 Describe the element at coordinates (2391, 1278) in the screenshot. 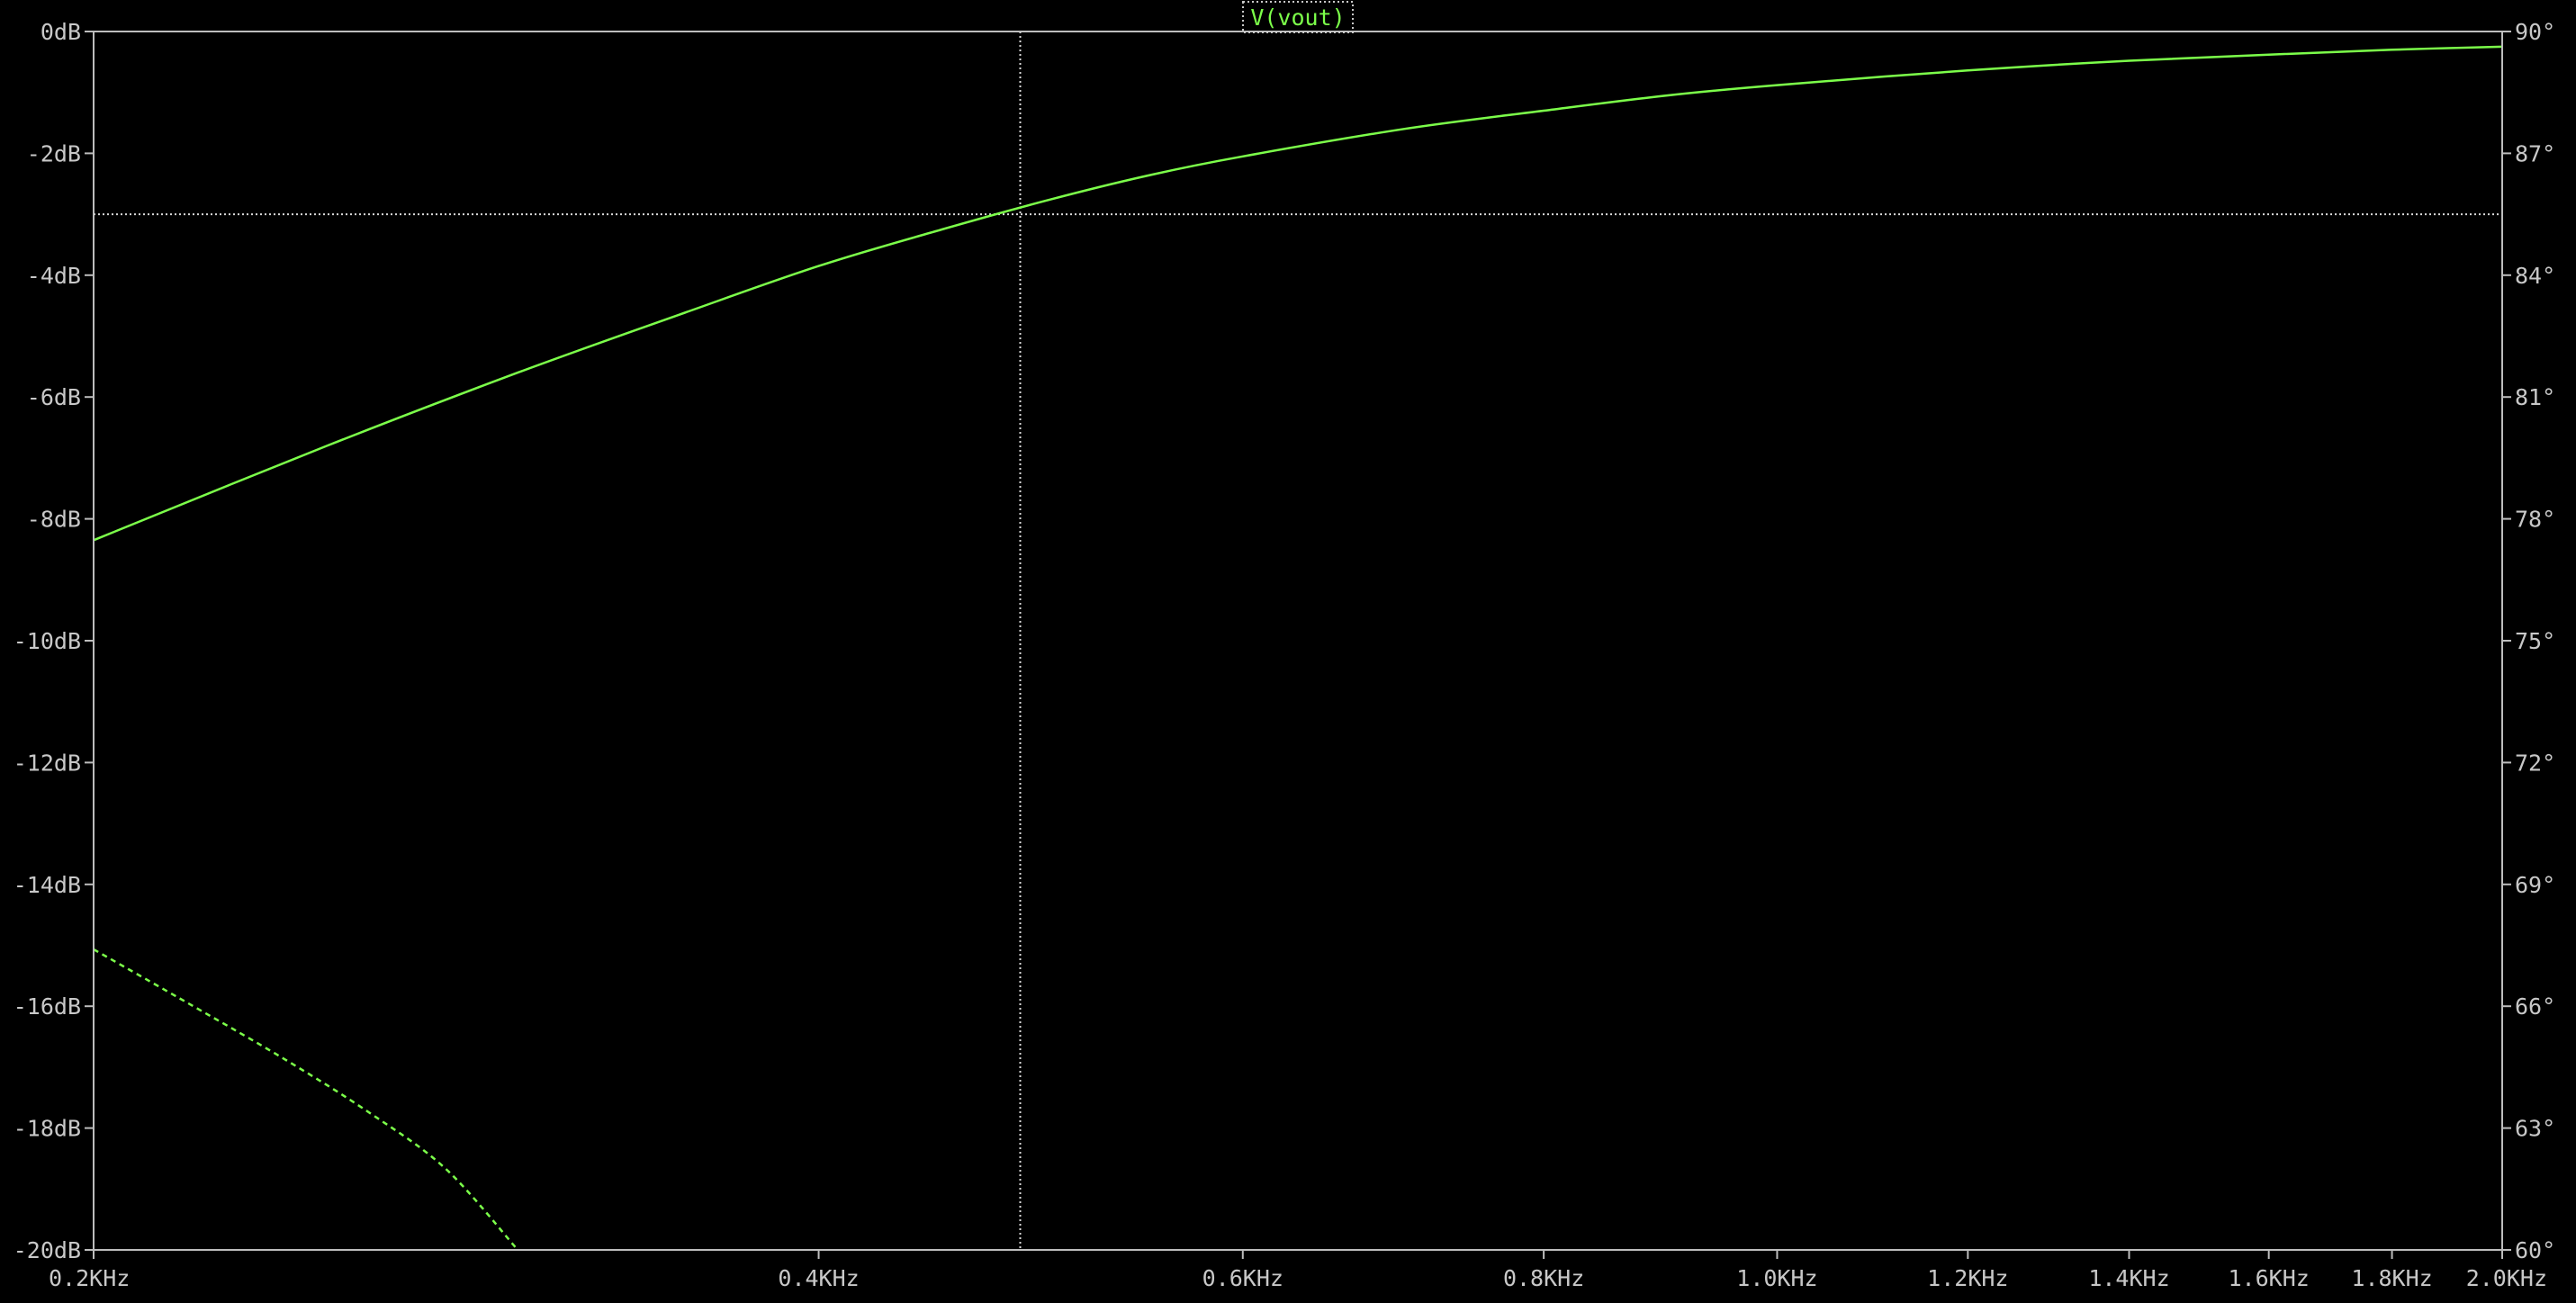

I see `x-tick-label: 1.8KHz` at that location.